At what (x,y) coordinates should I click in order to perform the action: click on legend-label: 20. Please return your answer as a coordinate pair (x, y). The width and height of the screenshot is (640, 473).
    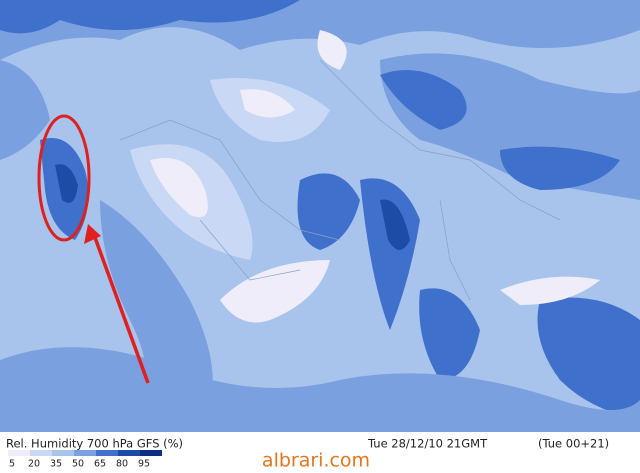
    Looking at the image, I should click on (34, 464).